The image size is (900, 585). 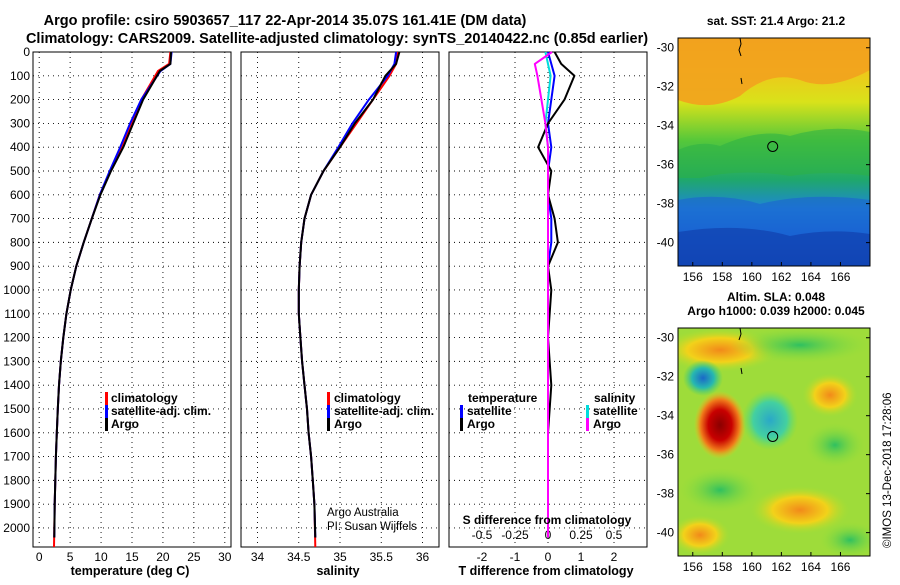 I want to click on x-tick-label: 10, so click(x=101, y=557).